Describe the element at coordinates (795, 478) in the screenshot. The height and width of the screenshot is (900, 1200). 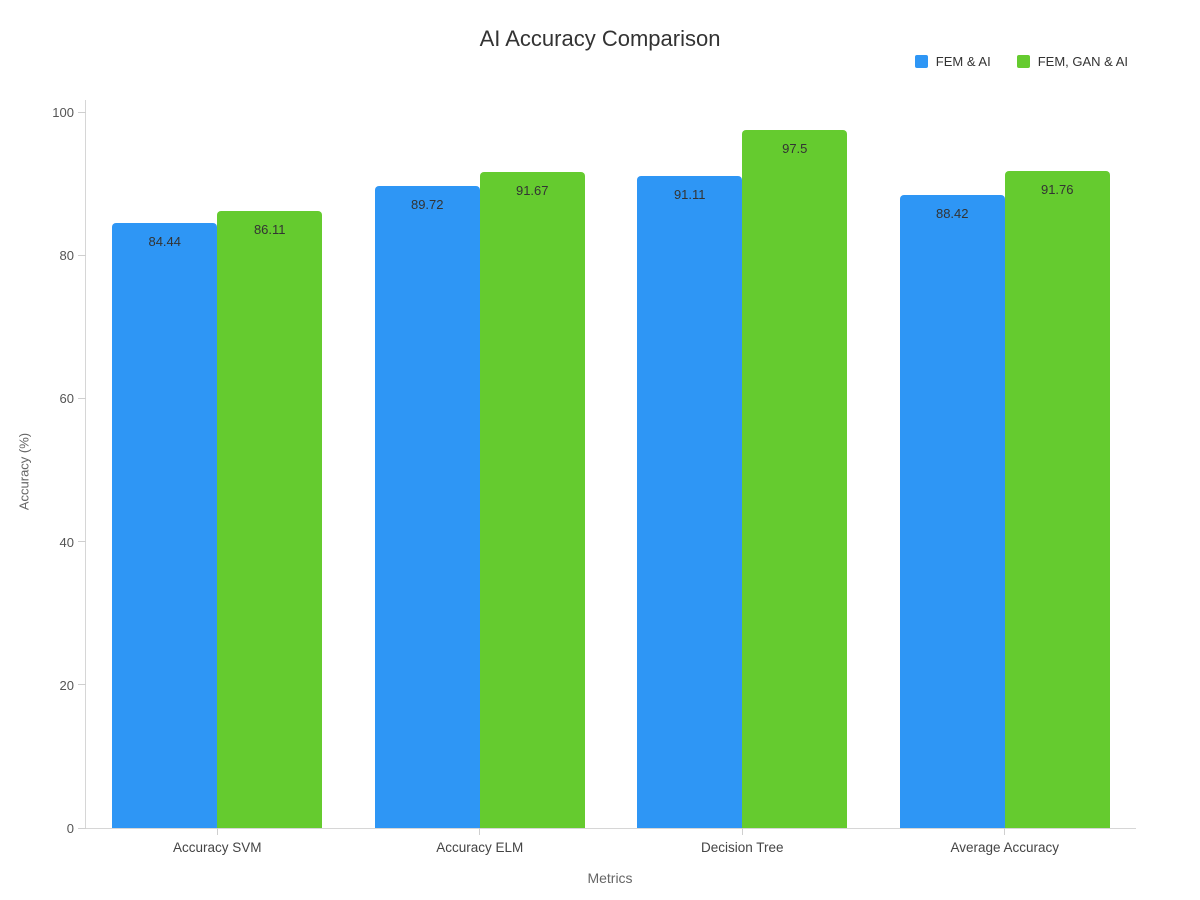
I see `bar-fem-gan-ai-decision-tree` at that location.